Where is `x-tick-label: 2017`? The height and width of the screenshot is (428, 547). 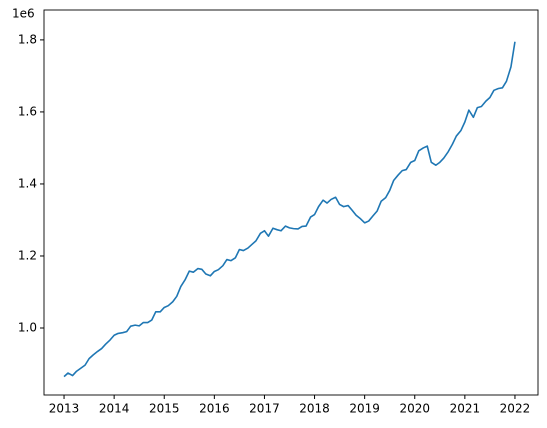 x-tick-label: 2017 is located at coordinates (264, 409).